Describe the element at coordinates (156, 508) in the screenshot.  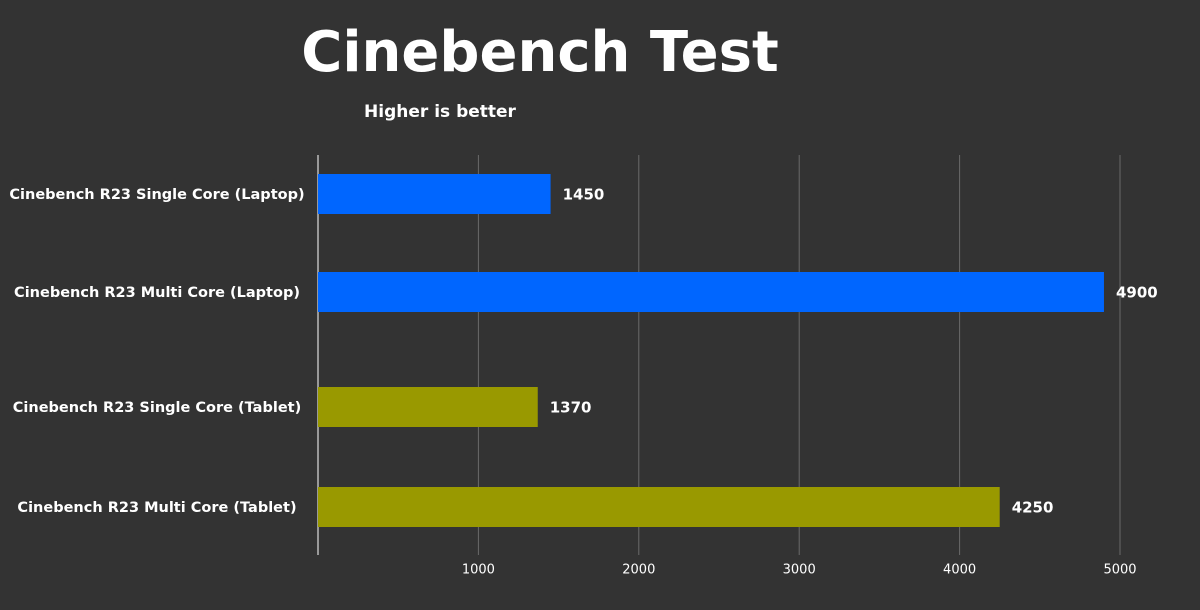
I see `y-tick-label: Cinebench R23 Multi Core (Tablet)` at that location.